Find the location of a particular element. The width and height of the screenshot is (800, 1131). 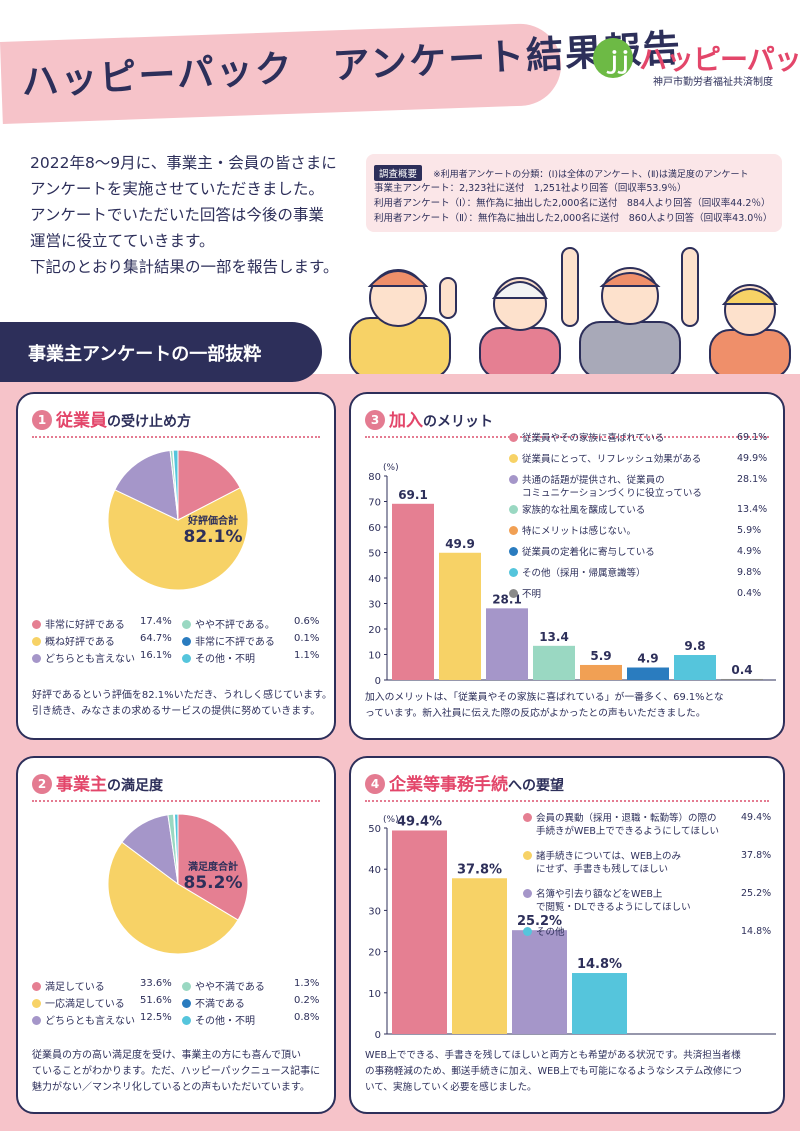

legend-value: 69.1% is located at coordinates (752, 437).